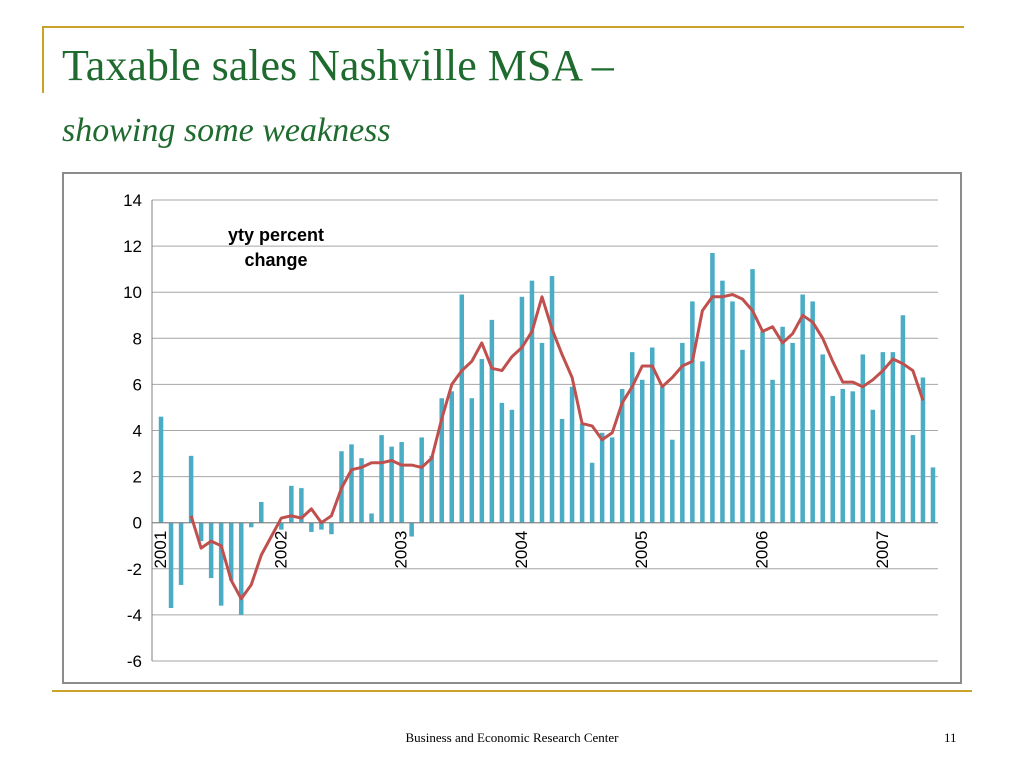 The width and height of the screenshot is (1024, 768). I want to click on footer-text: Business and Economic Research Center, so click(512, 737).